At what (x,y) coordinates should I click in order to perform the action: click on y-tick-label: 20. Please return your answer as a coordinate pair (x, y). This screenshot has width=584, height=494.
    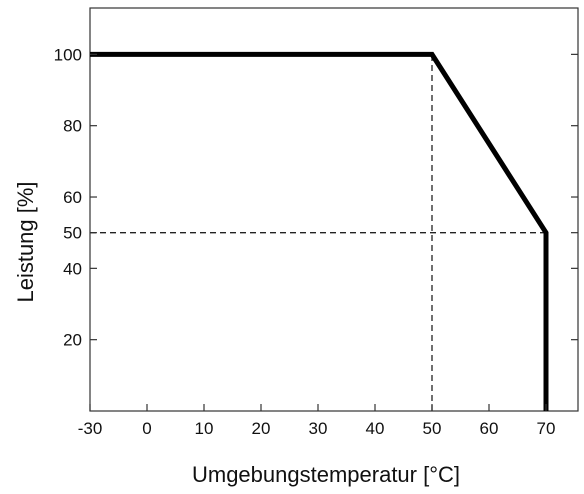
    Looking at the image, I should click on (72, 340).